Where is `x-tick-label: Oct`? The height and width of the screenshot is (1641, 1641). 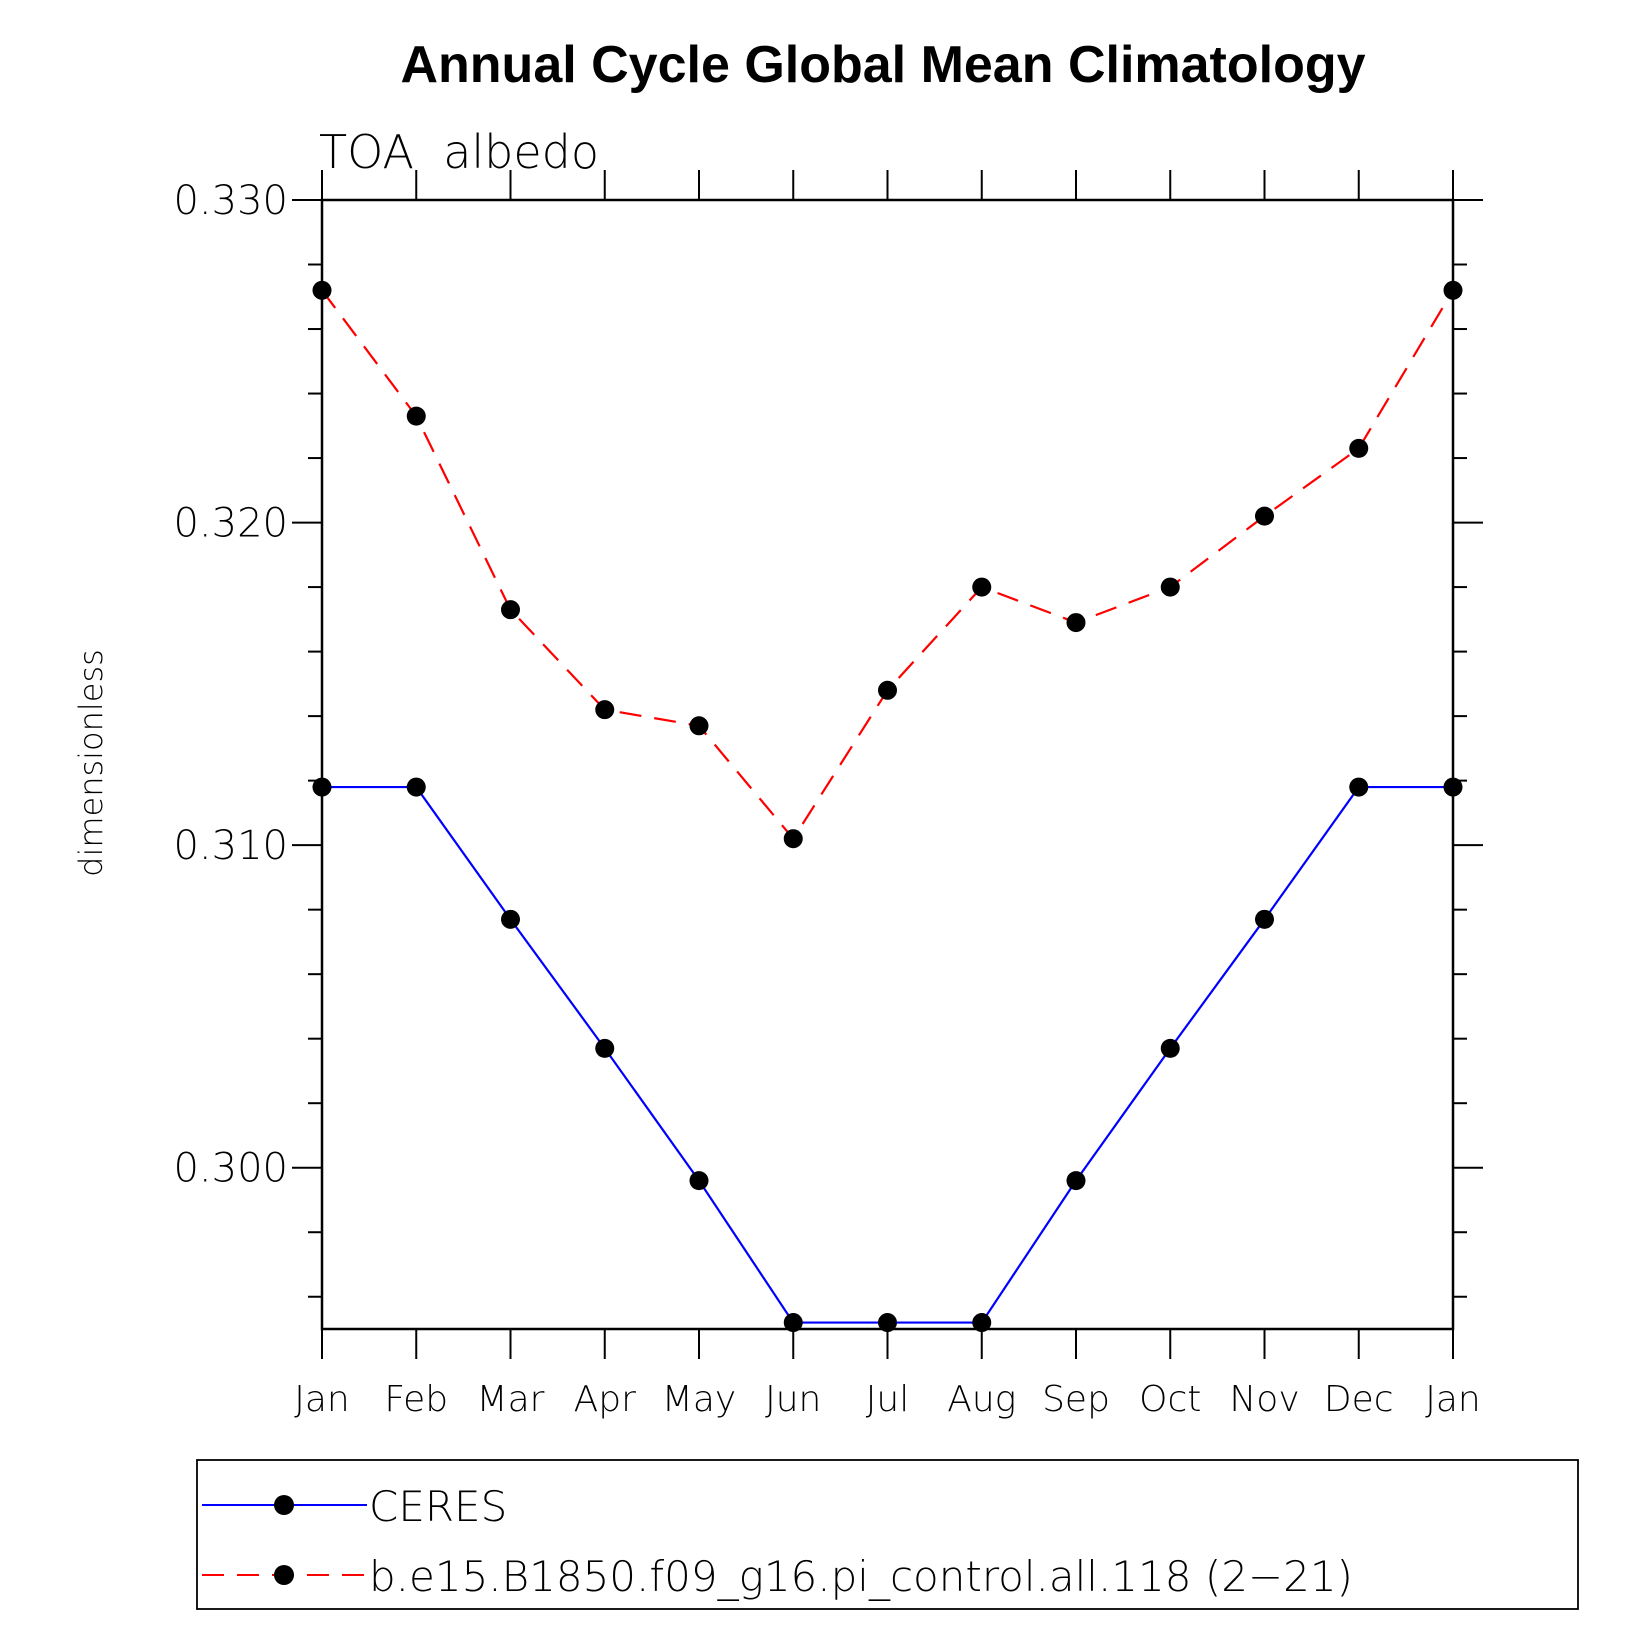 x-tick-label: Oct is located at coordinates (1170, 1399).